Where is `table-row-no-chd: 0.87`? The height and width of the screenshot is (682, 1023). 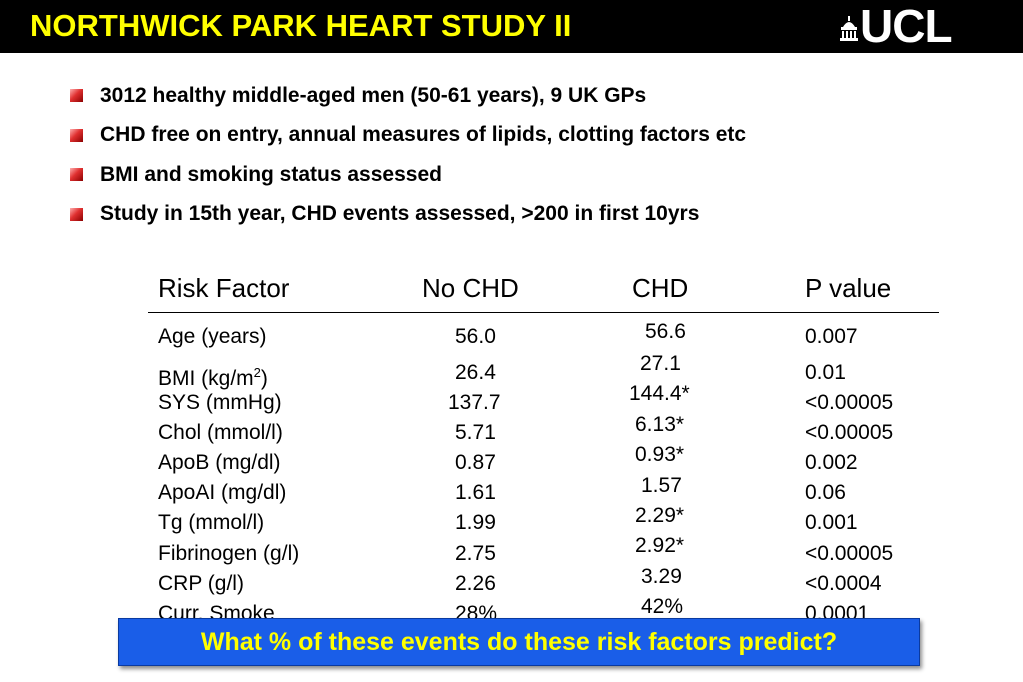 table-row-no-chd: 0.87 is located at coordinates (475, 462).